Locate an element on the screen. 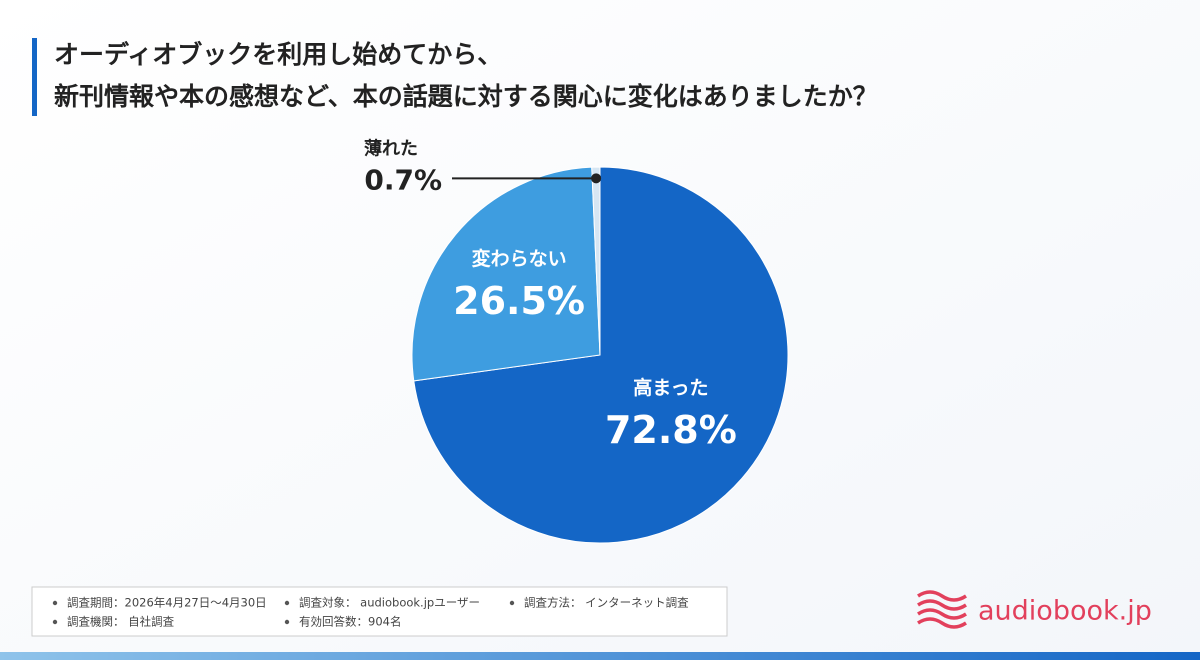 The height and width of the screenshot is (660, 1200). note: 調査機関： 自社調査 is located at coordinates (121, 622).